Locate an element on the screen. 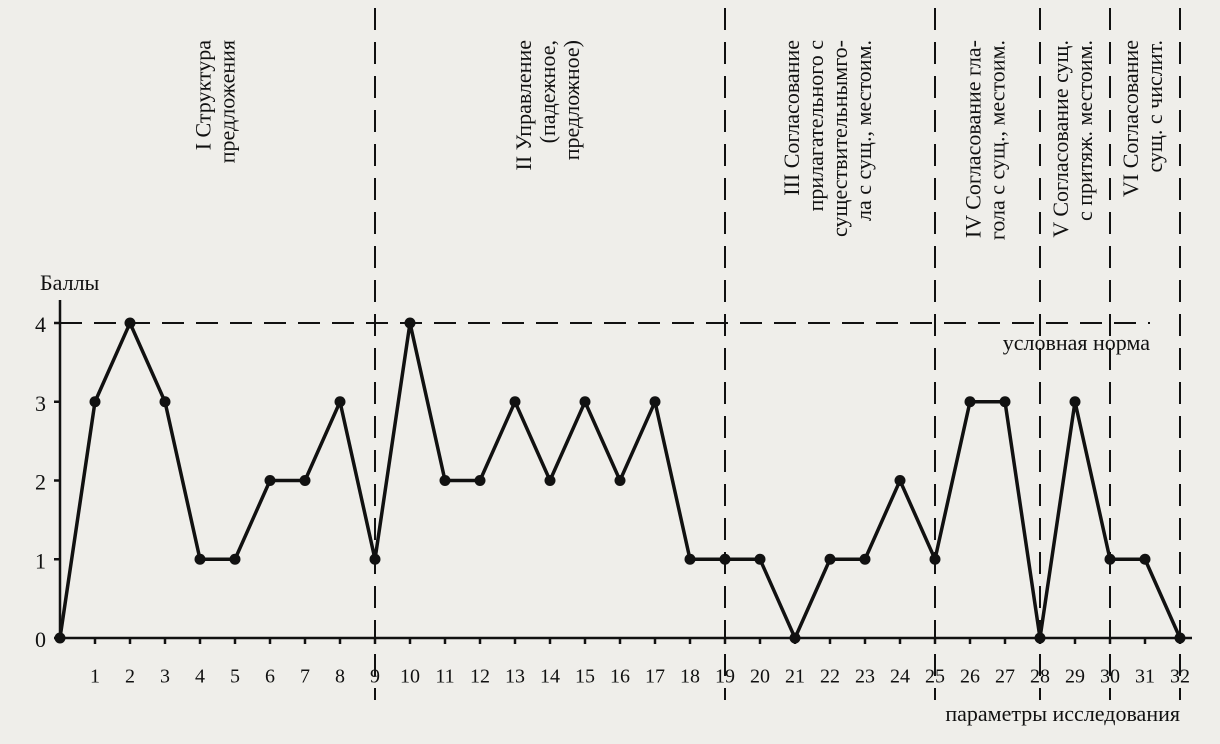 The width and height of the screenshot is (1220, 744). x-tick-label: 11 is located at coordinates (444, 677).